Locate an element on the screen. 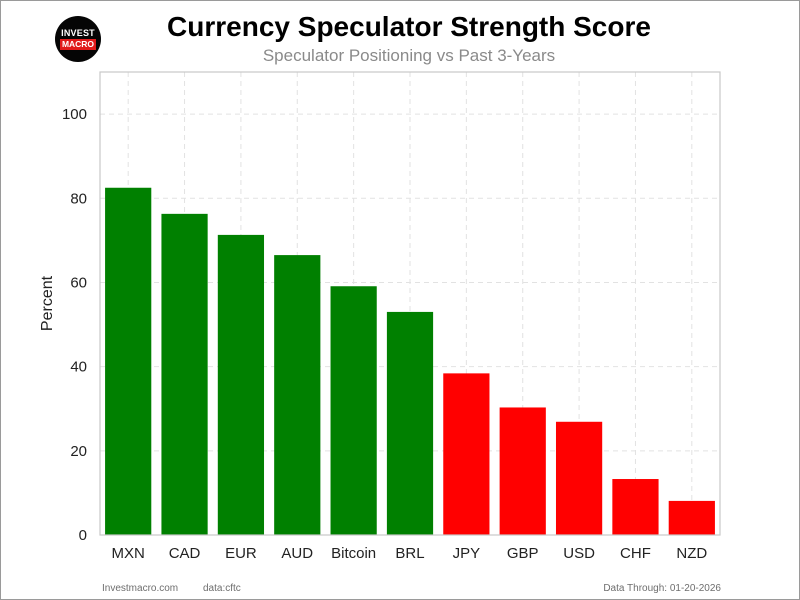 This screenshot has width=800, height=600. bar-gbp is located at coordinates (522, 471).